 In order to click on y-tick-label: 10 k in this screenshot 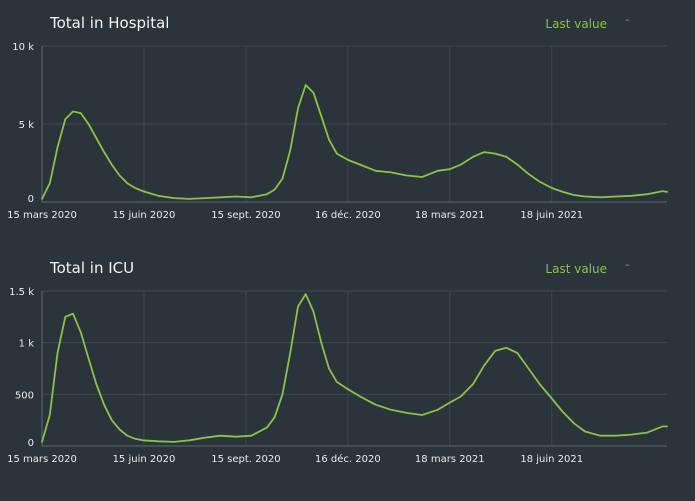, I will do `click(23, 47)`.